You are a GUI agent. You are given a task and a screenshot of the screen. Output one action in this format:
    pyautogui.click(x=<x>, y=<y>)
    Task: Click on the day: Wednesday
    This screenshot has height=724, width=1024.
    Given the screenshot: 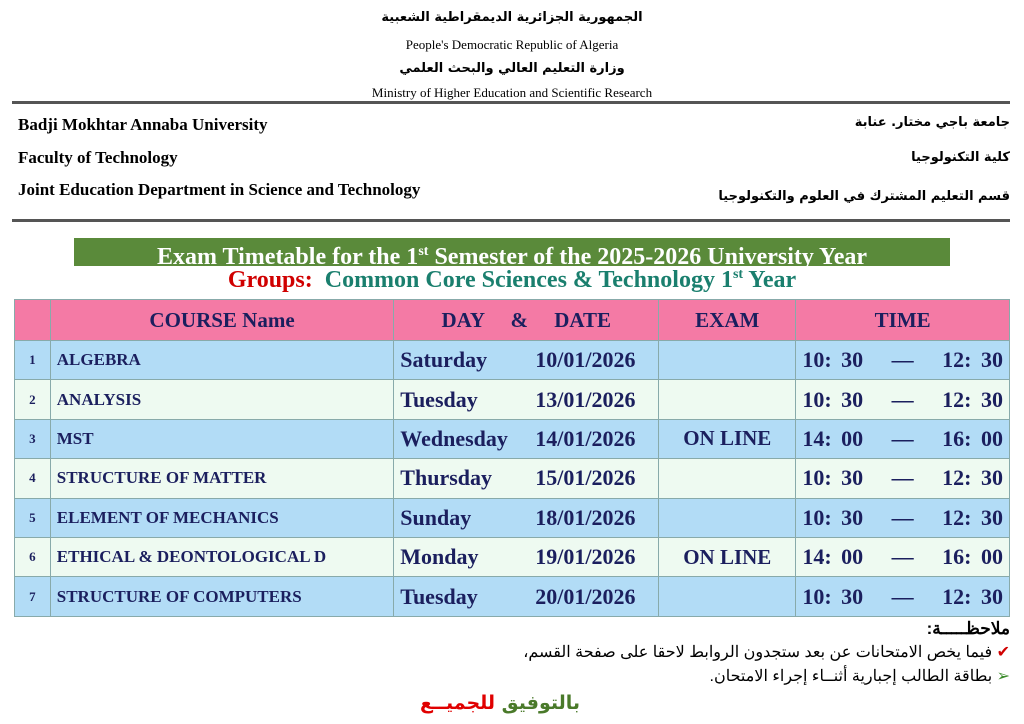 What is the action you would take?
    pyautogui.click(x=454, y=438)
    